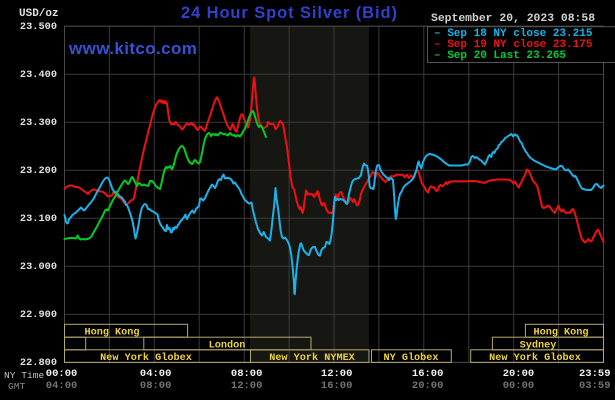  I want to click on svg-text: New York NYMEX, so click(312, 358).